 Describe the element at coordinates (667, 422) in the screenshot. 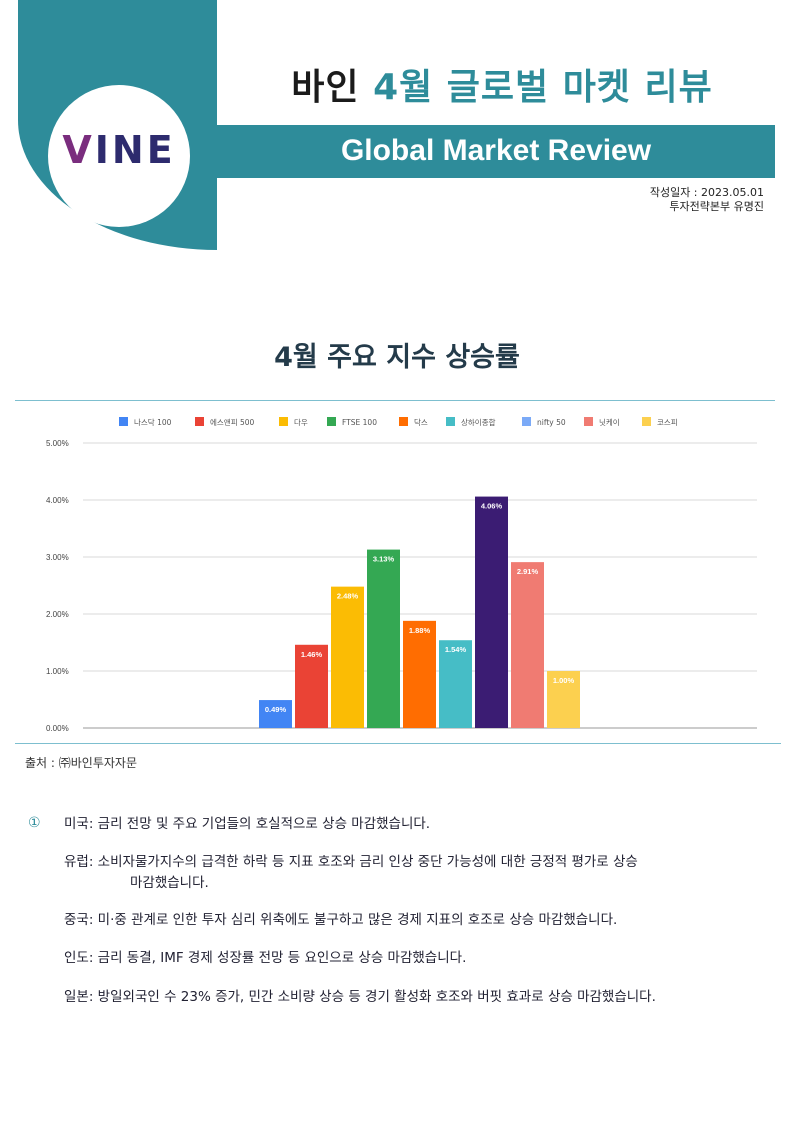

I see `legend-label: 코스피` at that location.